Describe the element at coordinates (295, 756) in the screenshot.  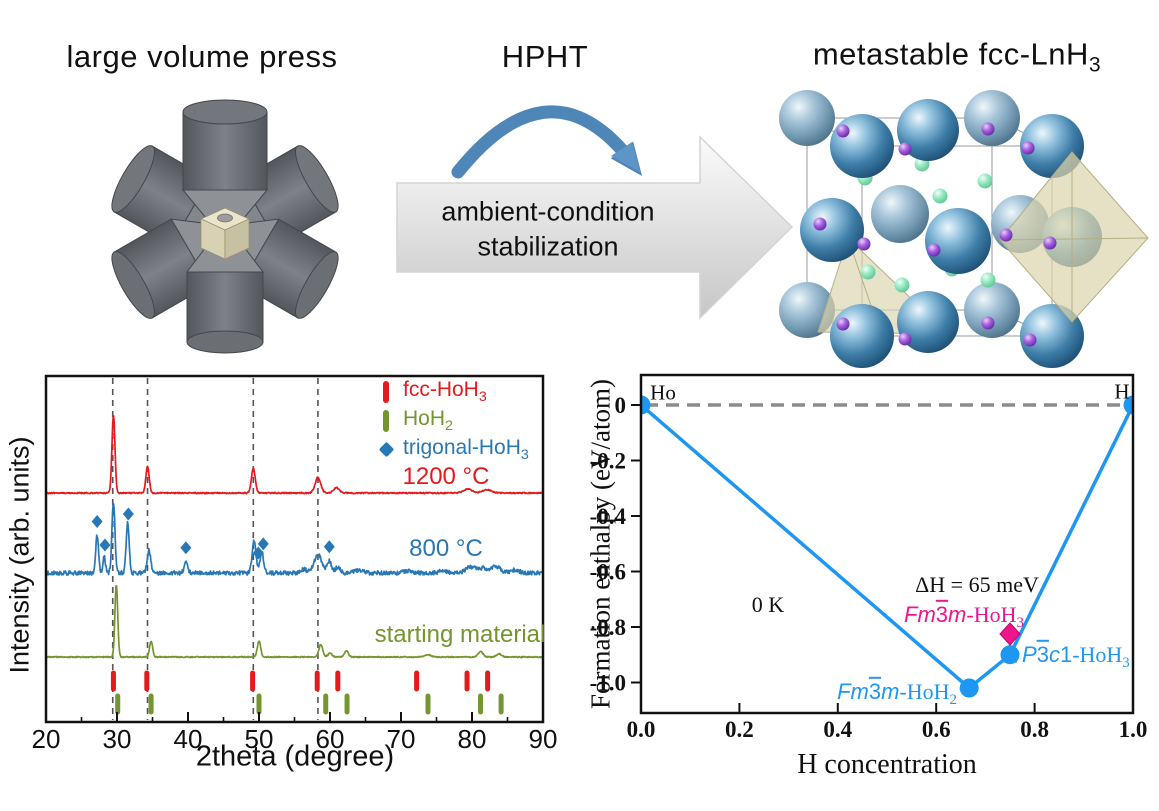
I see `xrd-x-axis-label: 2theta (degree)` at that location.